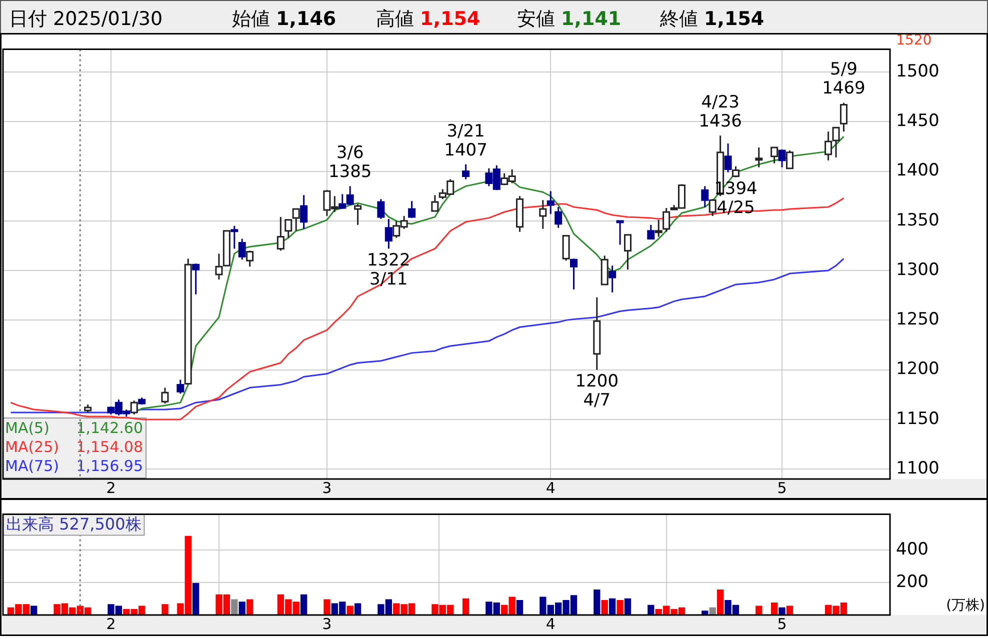  I want to click on annotation: 5/9 1469, so click(844, 79).